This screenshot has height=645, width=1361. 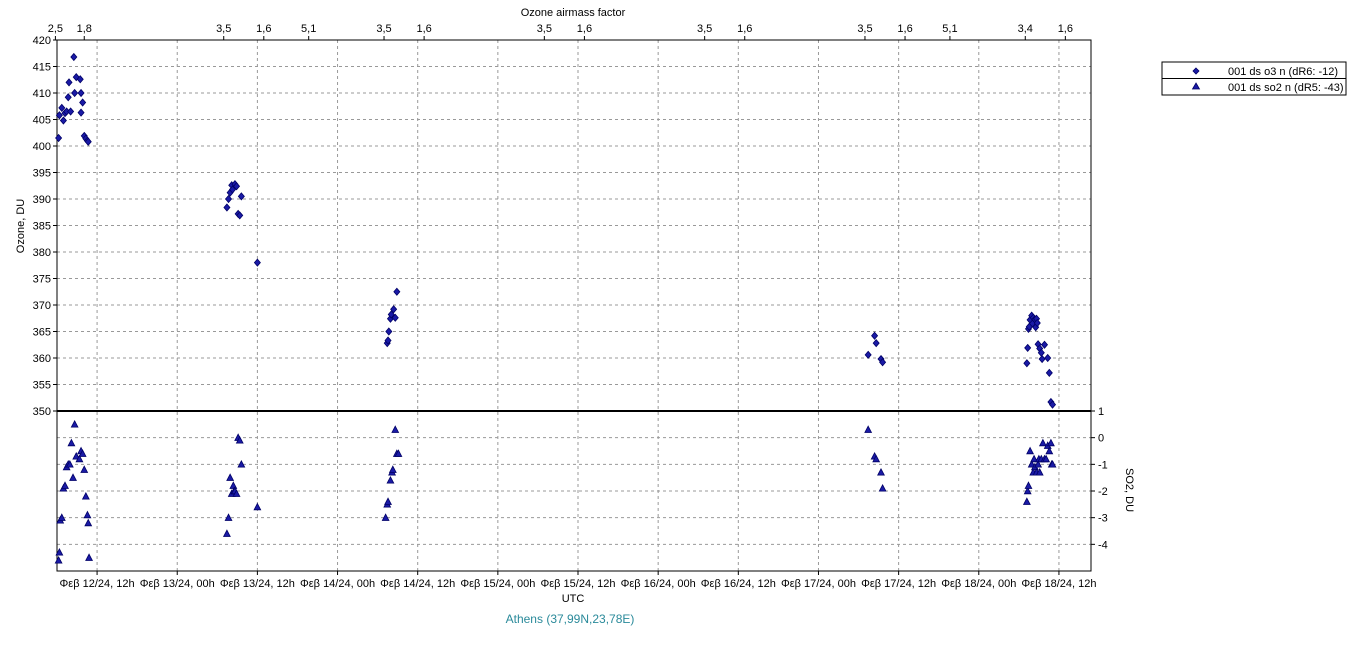 What do you see at coordinates (55, 29) in the screenshot?
I see `top-tick-label: 2,5` at bounding box center [55, 29].